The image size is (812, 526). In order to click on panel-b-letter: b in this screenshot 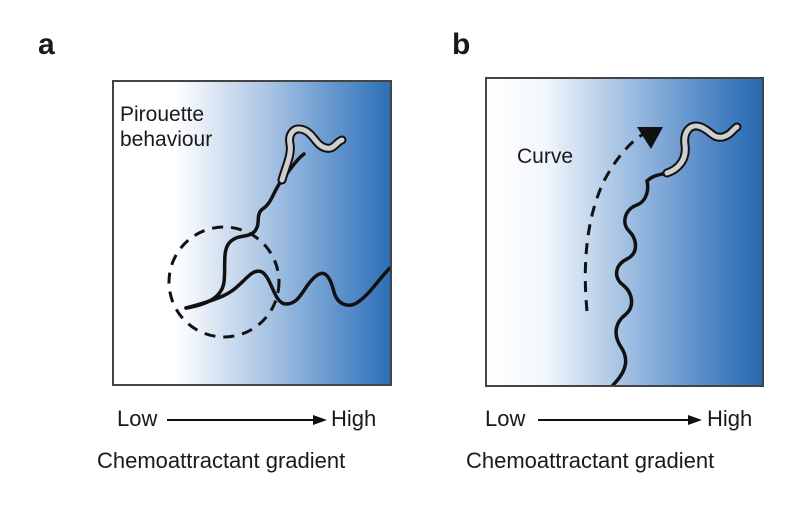, I will do `click(461, 44)`.